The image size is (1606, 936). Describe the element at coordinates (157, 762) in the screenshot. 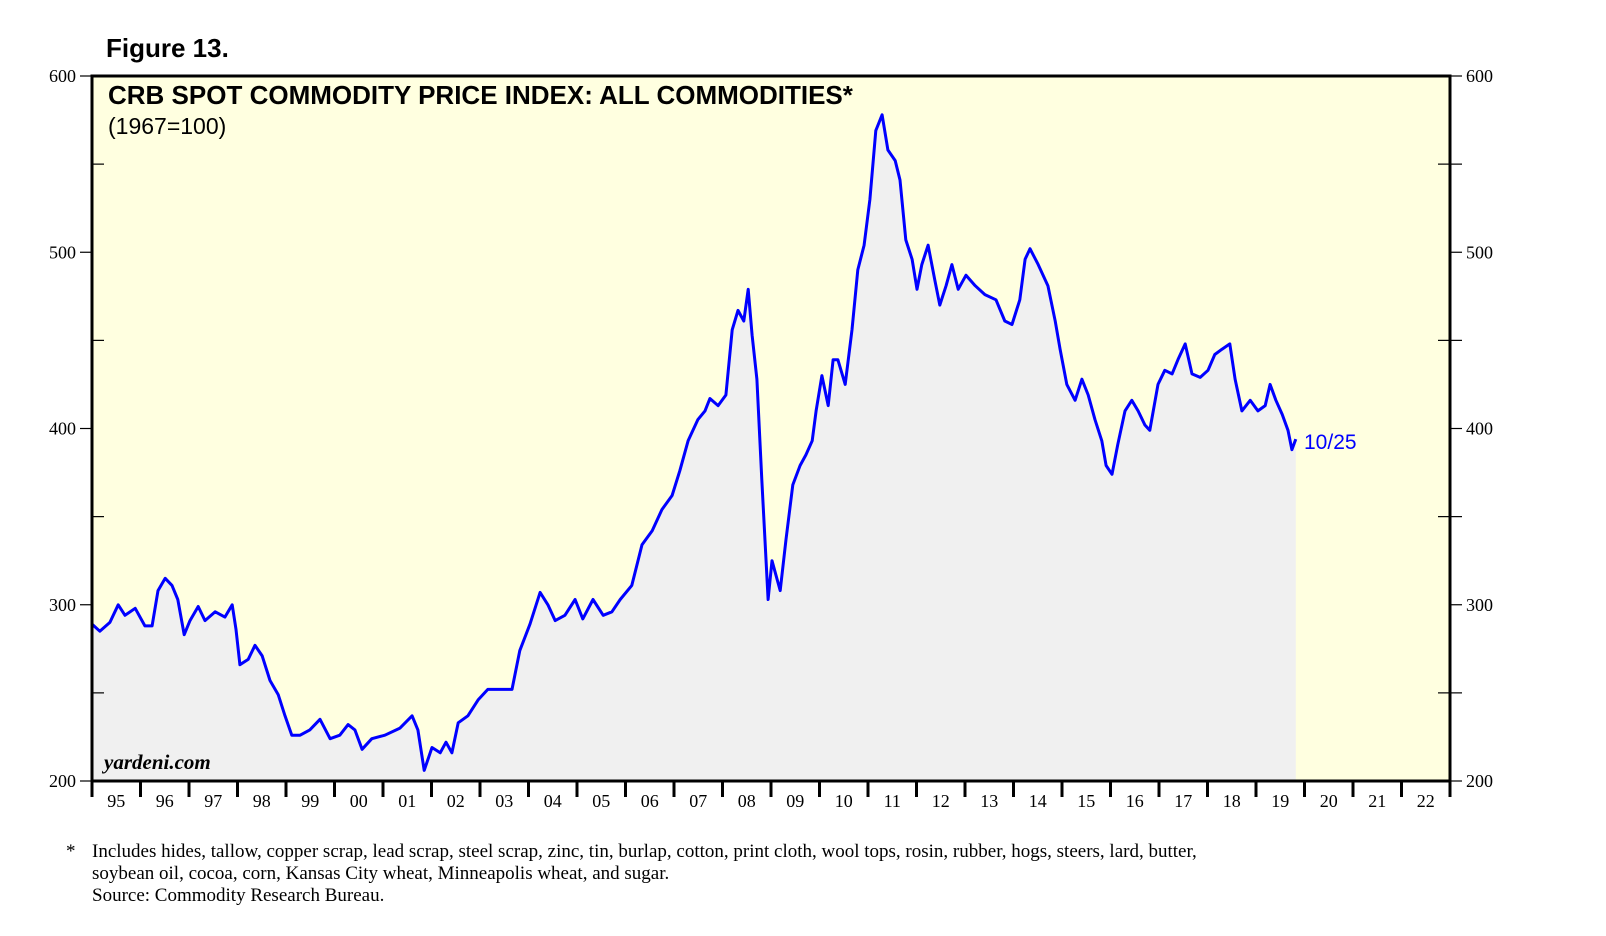

I see `watermark: yardeni.com` at that location.